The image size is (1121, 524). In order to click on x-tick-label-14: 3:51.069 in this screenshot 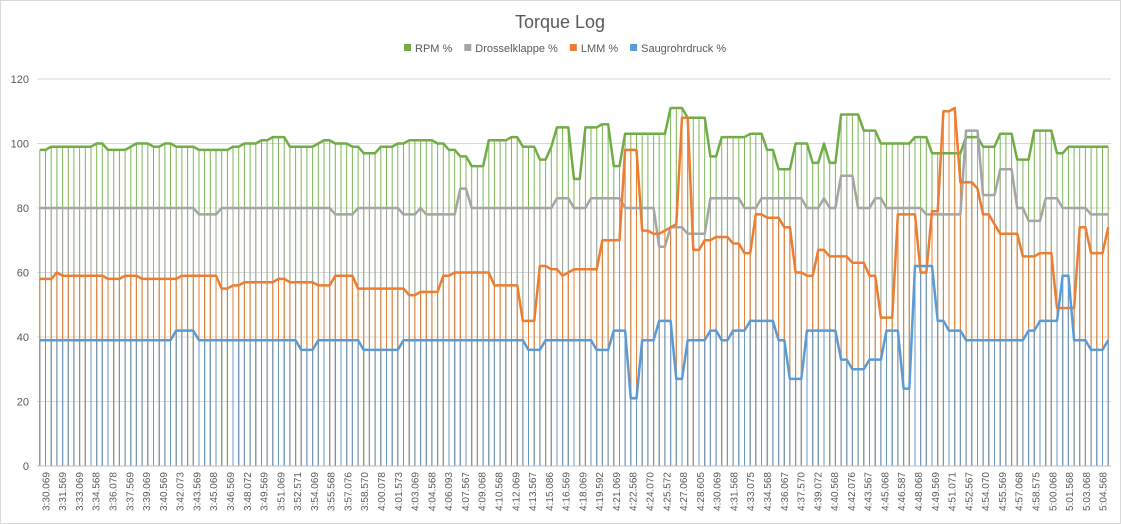, I will do `click(281, 491)`.